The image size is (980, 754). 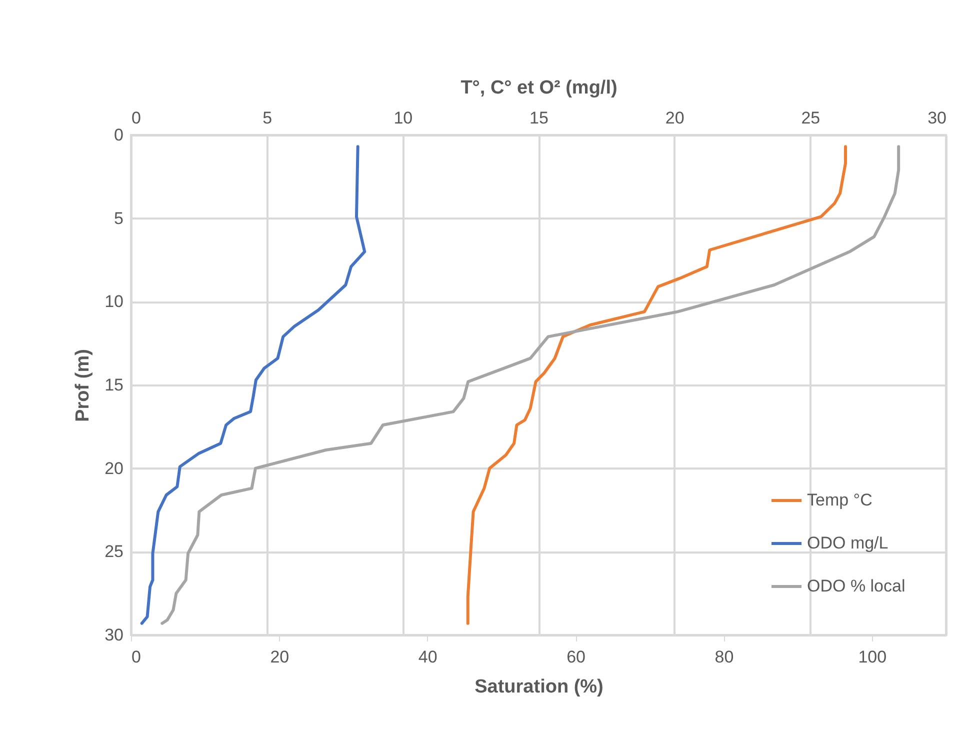 I want to click on x-tick-label: 60, so click(x=576, y=657).